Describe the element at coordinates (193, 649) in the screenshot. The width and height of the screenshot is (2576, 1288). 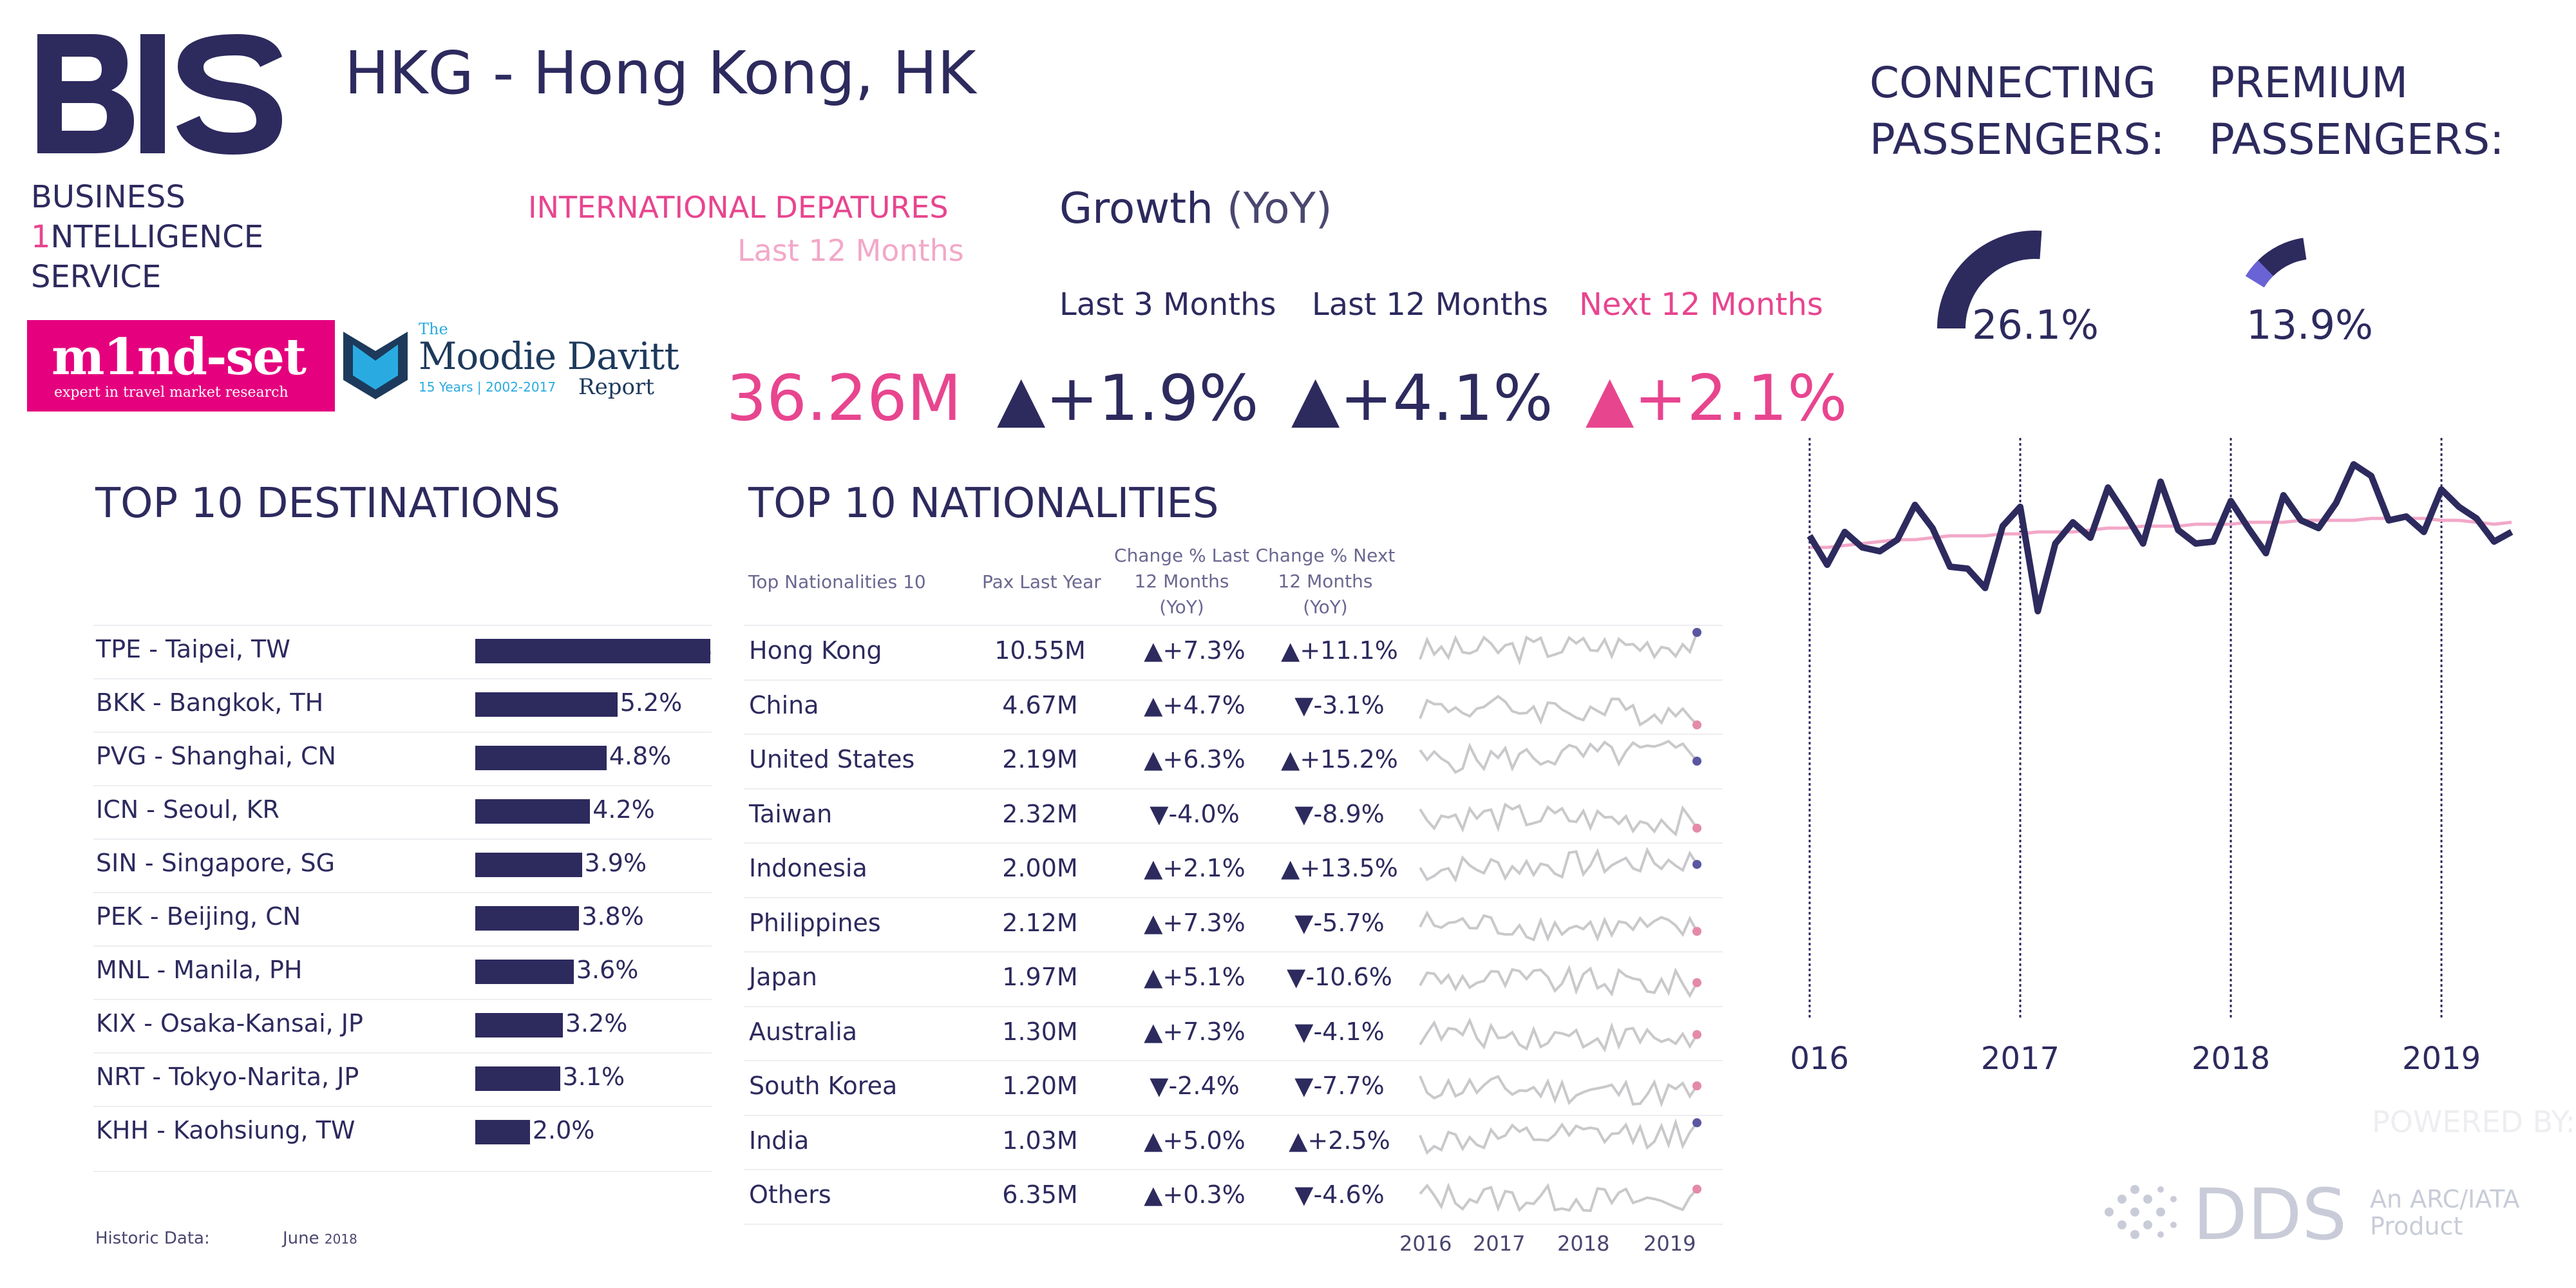
I see `destination-label: TPE - Taipei, TW` at that location.